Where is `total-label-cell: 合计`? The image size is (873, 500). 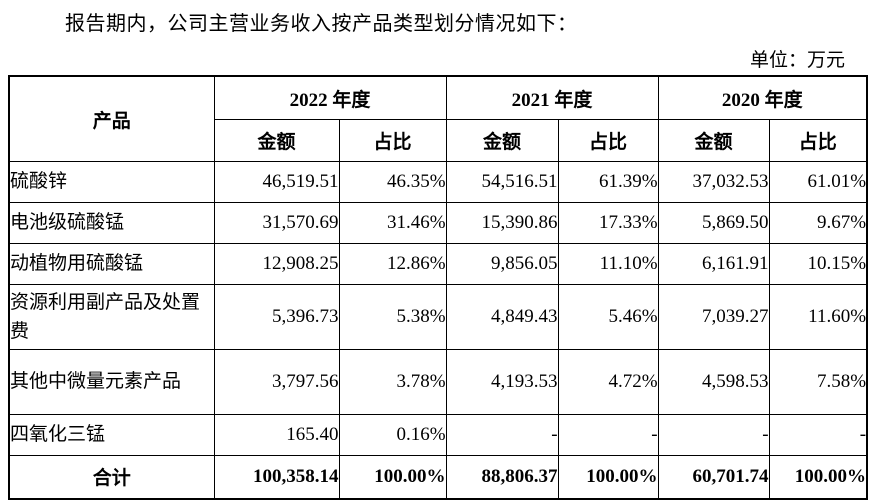 total-label-cell: 合计 is located at coordinates (111, 477).